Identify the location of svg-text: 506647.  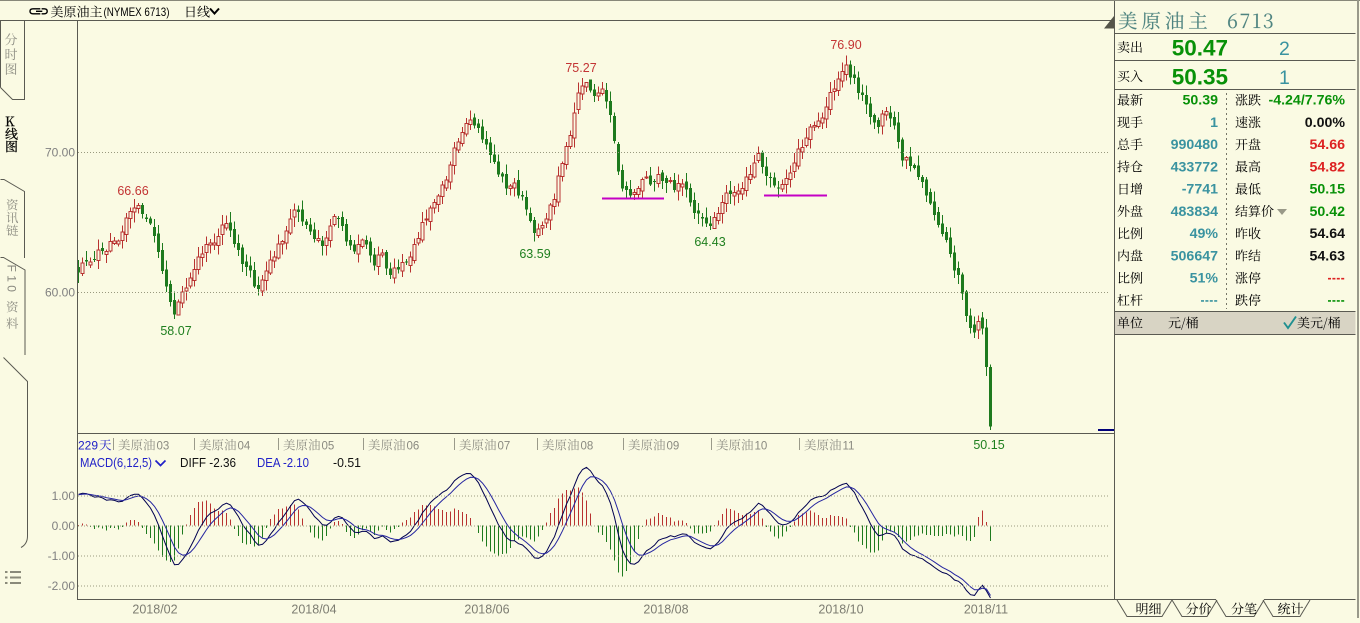
(1194, 256).